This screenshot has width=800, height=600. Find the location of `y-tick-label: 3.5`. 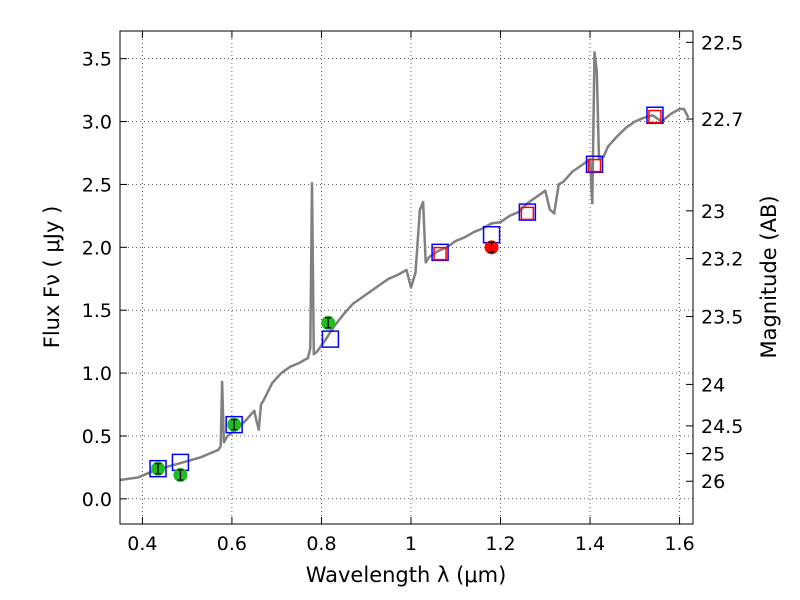

y-tick-label: 3.5 is located at coordinates (97, 60).